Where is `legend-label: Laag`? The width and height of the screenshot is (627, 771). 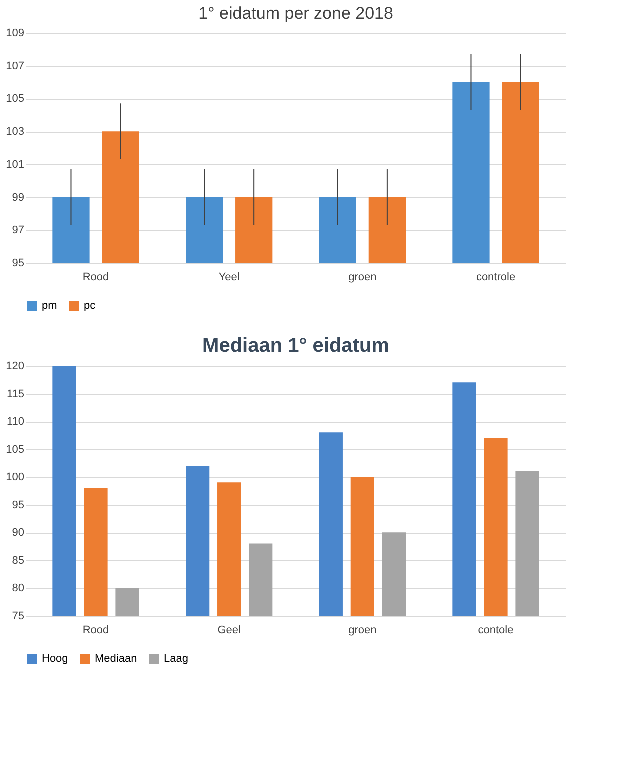
legend-label: Laag is located at coordinates (176, 659).